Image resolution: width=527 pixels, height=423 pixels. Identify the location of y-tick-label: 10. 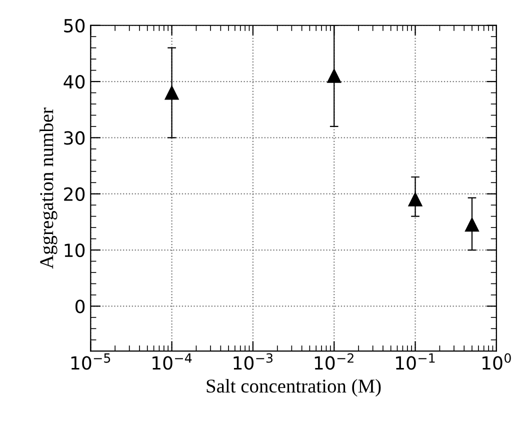
(74, 250).